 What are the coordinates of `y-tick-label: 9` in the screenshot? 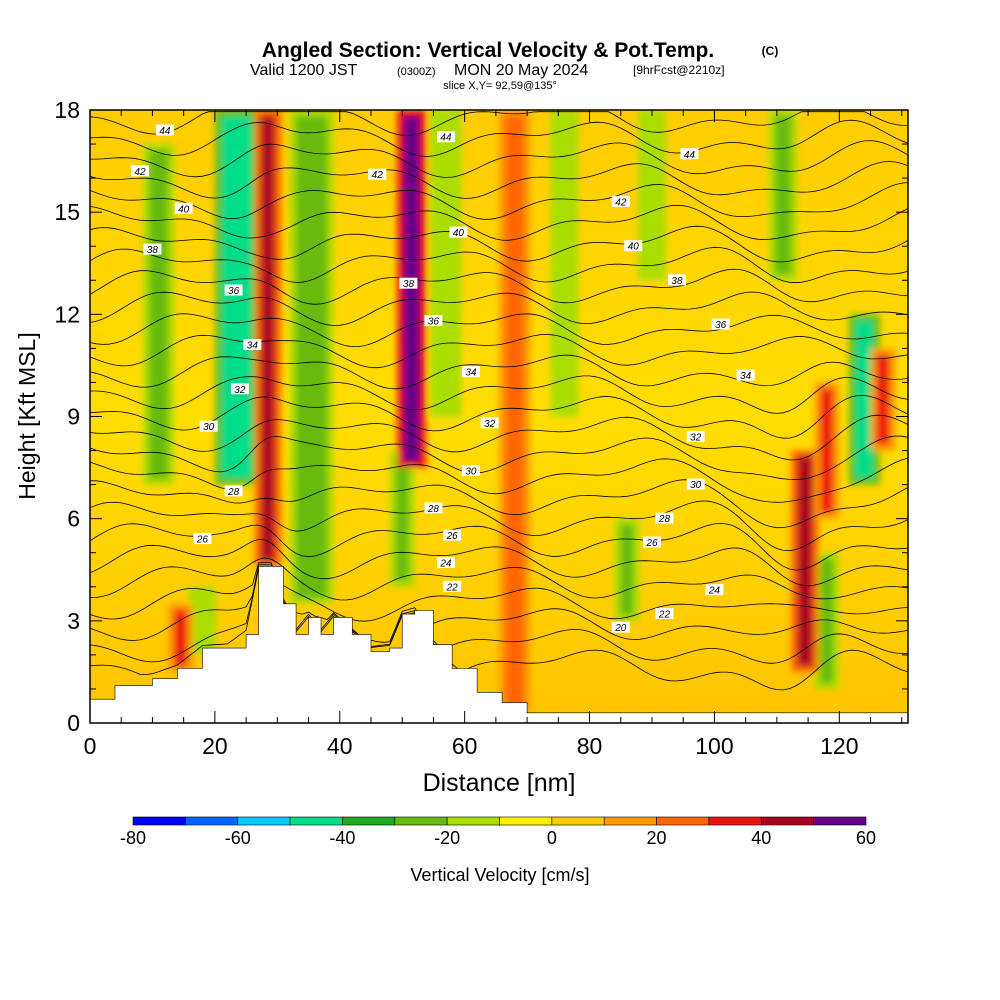 It's located at (73, 417).